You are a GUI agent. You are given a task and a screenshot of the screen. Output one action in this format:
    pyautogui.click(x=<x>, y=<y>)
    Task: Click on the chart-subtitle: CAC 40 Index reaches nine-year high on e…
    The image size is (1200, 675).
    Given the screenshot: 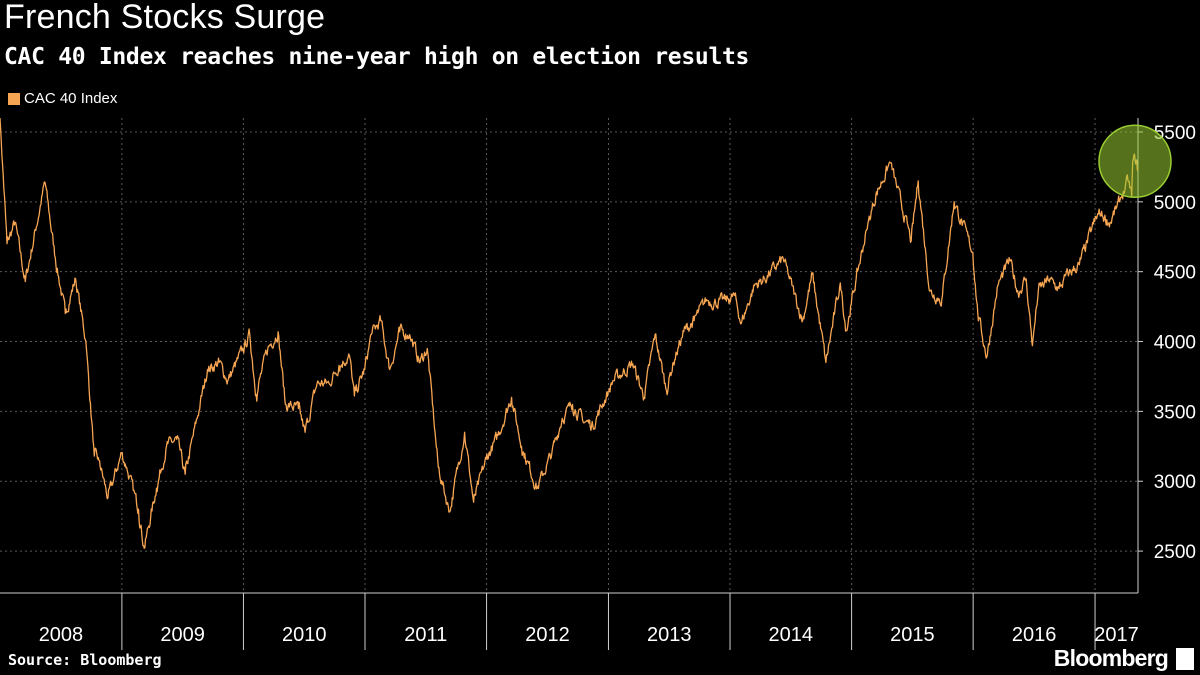 What is the action you would take?
    pyautogui.click(x=377, y=57)
    